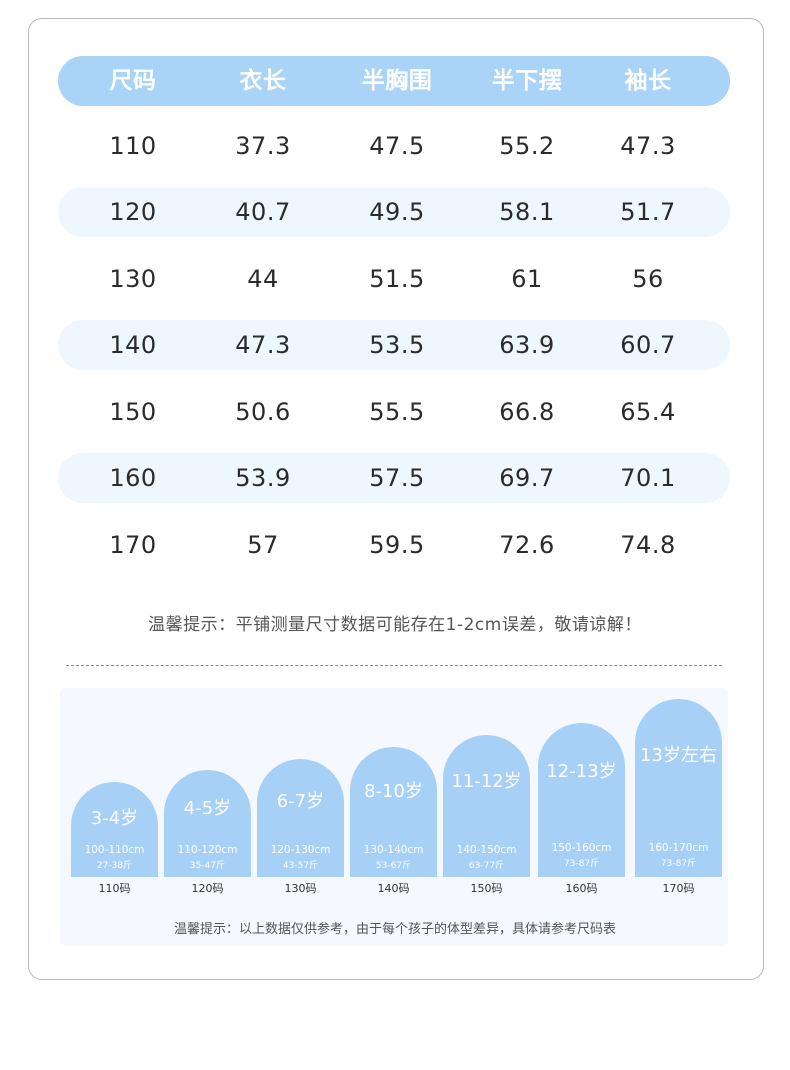 The width and height of the screenshot is (790, 1070). I want to click on cell-size: 160, so click(133, 478).